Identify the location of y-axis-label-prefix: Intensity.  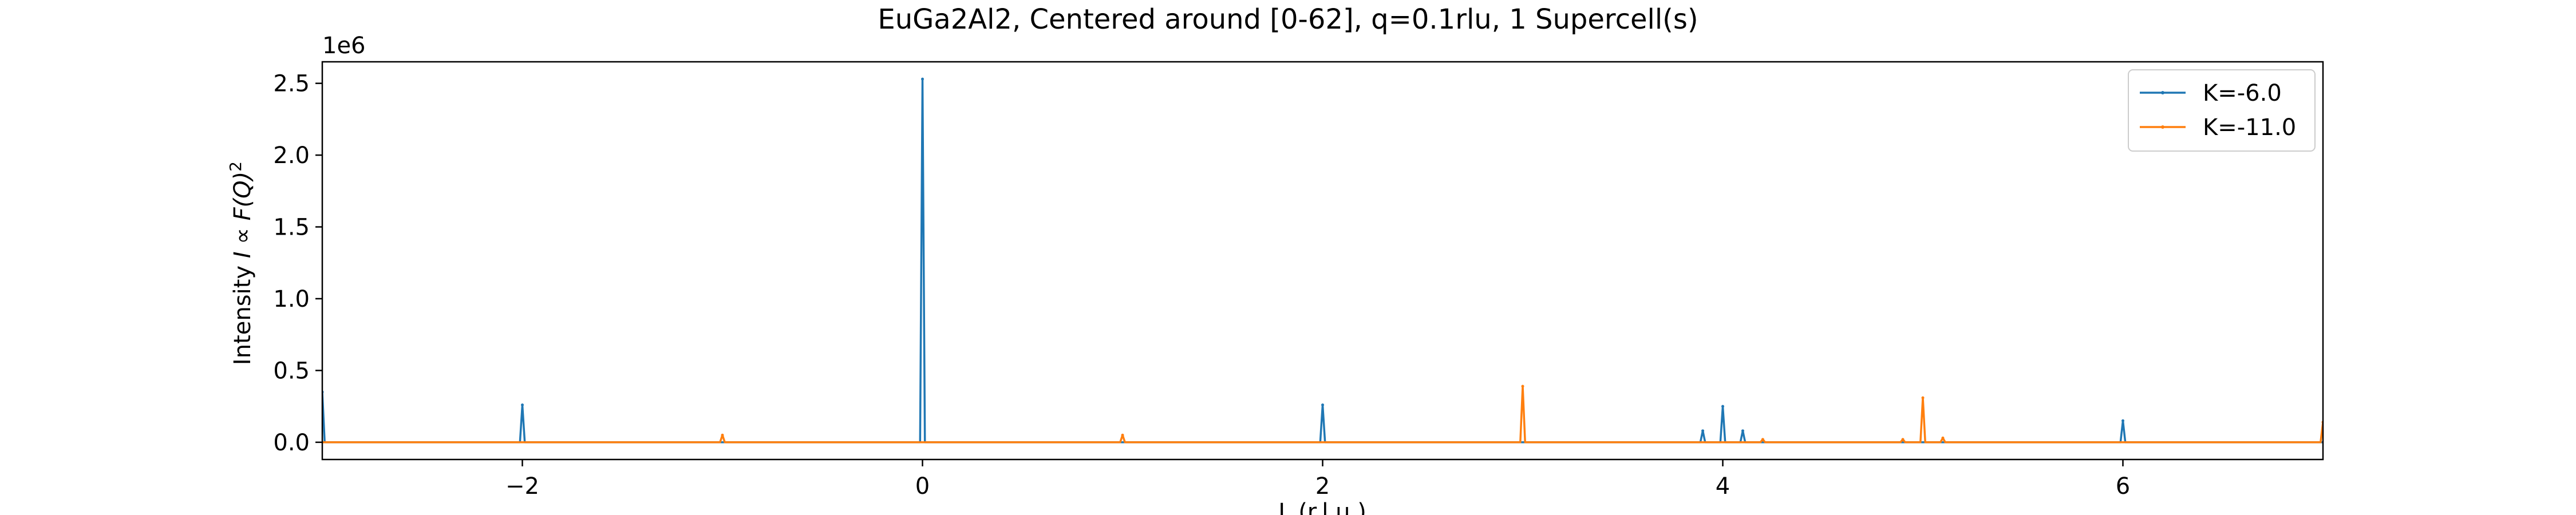
(243, 311).